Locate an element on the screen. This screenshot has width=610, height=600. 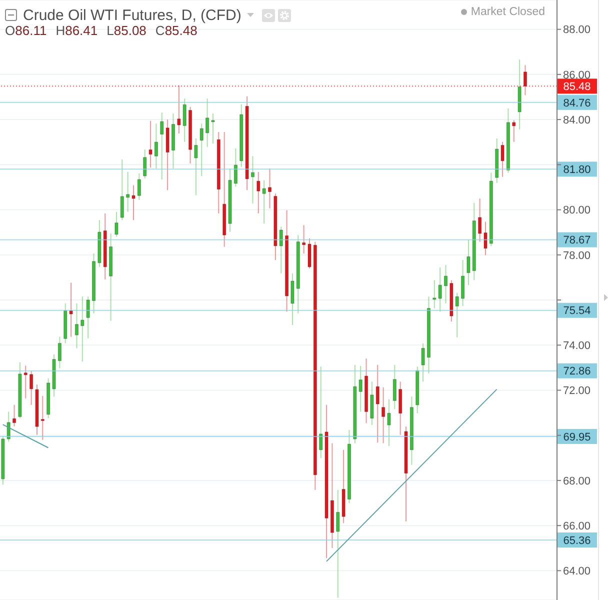
annotation: Market Closed is located at coordinates (507, 12).